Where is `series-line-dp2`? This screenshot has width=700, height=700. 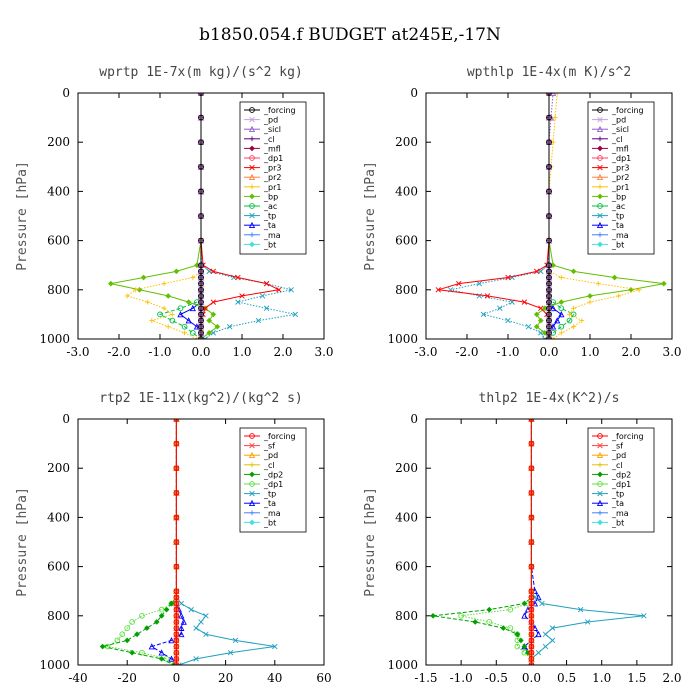 series-line-dp2 is located at coordinates (139, 542).